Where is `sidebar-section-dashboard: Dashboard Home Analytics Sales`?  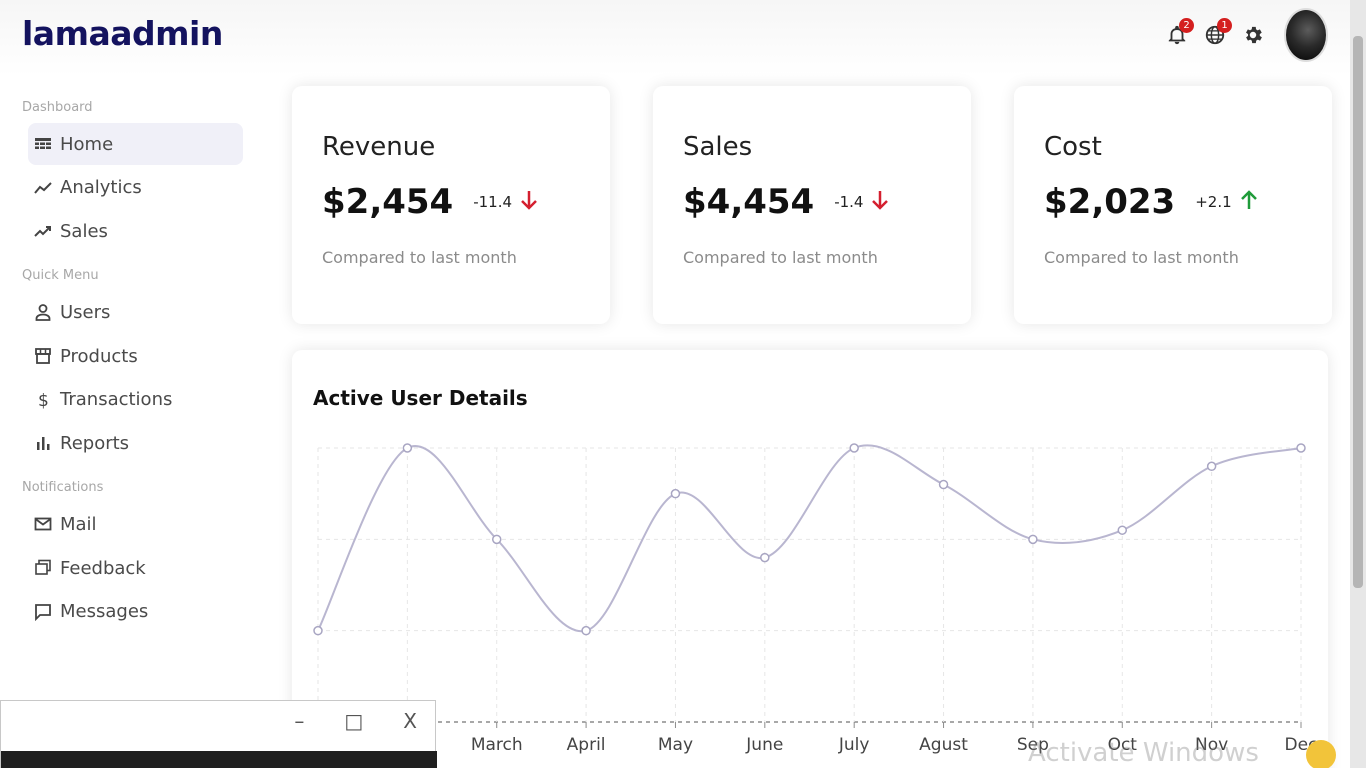 sidebar-section-dashboard: Dashboard Home Analytics Sales is located at coordinates (135, 176).